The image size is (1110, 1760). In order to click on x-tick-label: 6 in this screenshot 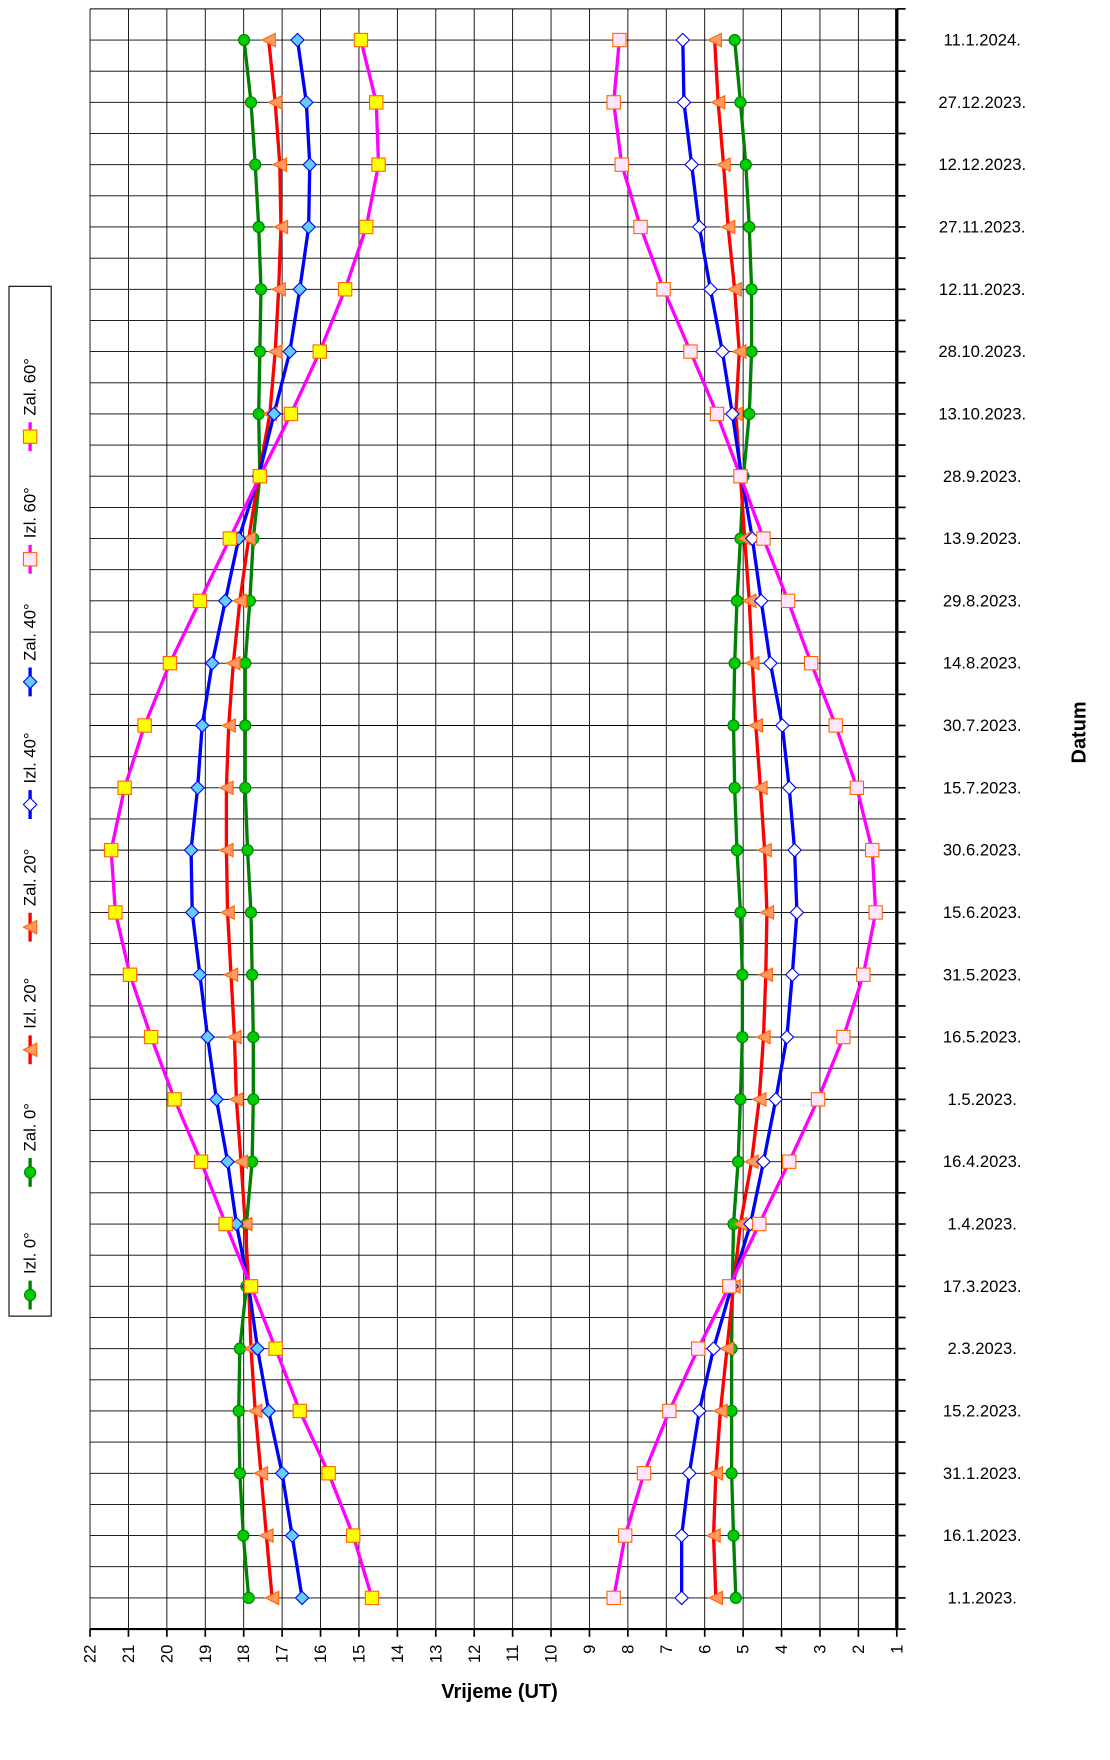, I will do `click(704, 1649)`.